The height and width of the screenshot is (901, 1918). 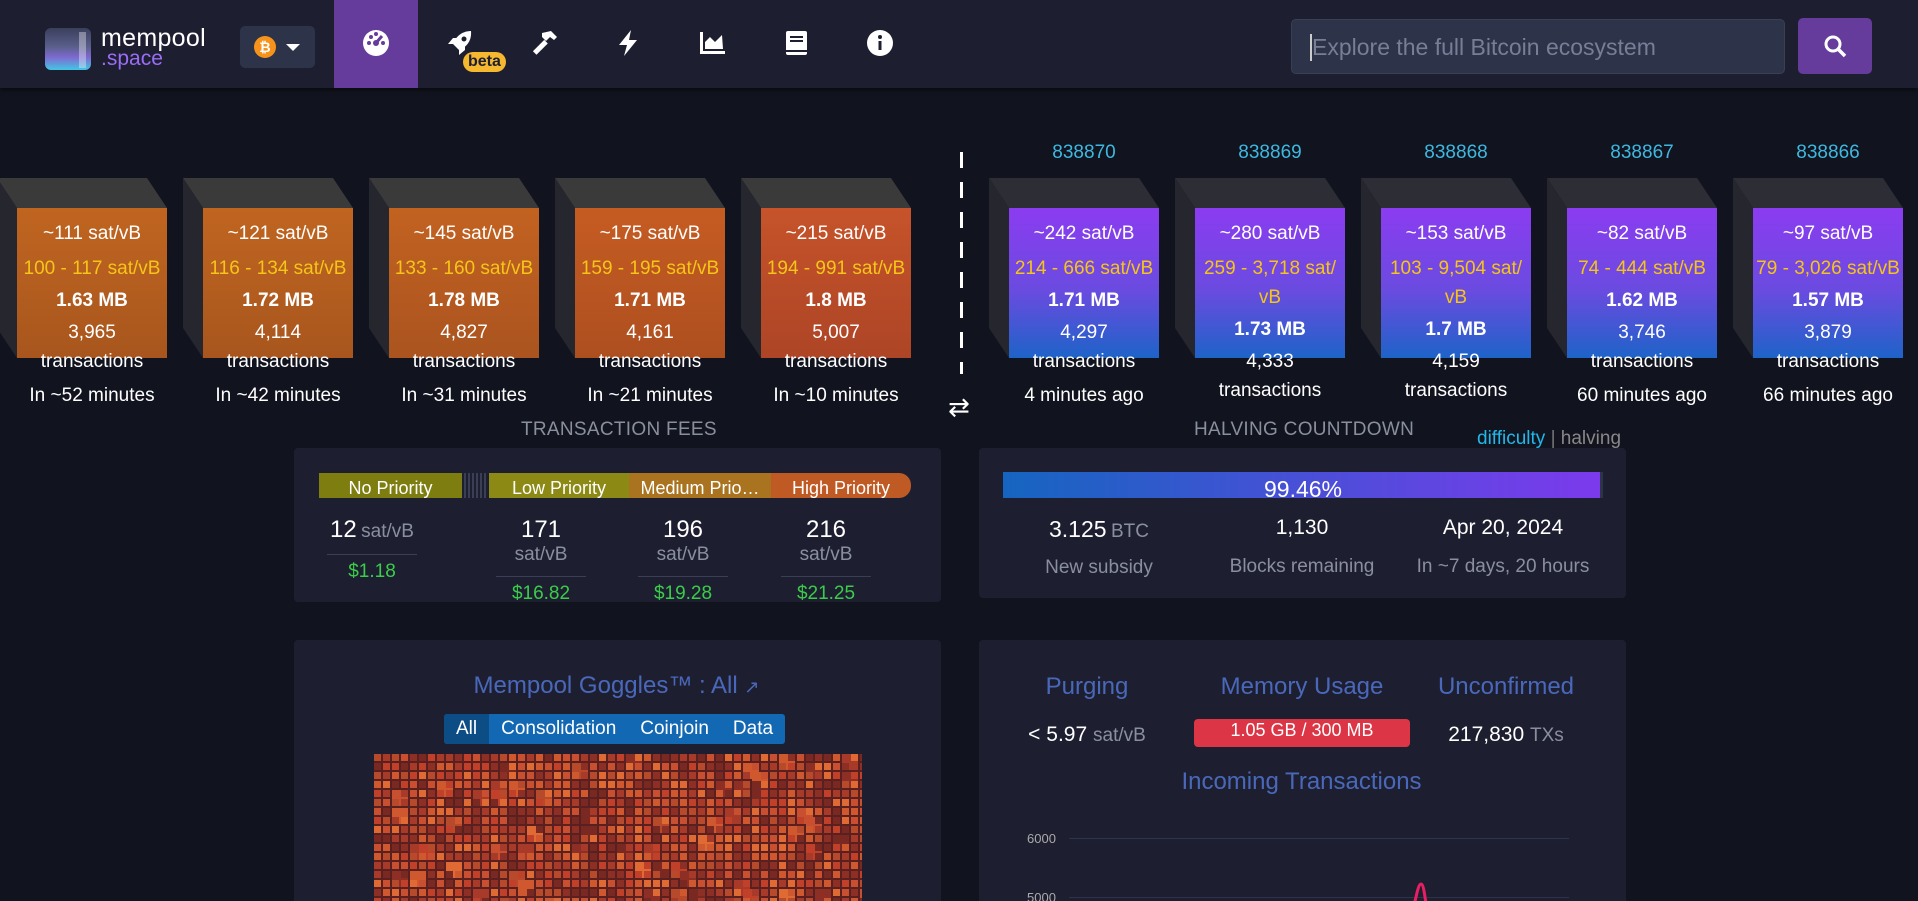 What do you see at coordinates (1828, 152) in the screenshot?
I see `block-height: 838866` at bounding box center [1828, 152].